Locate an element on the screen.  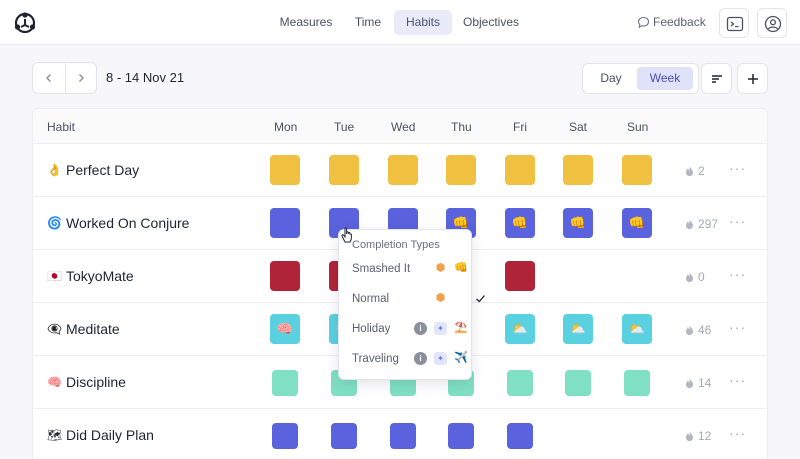
streak-count-value: 2 is located at coordinates (701, 171).